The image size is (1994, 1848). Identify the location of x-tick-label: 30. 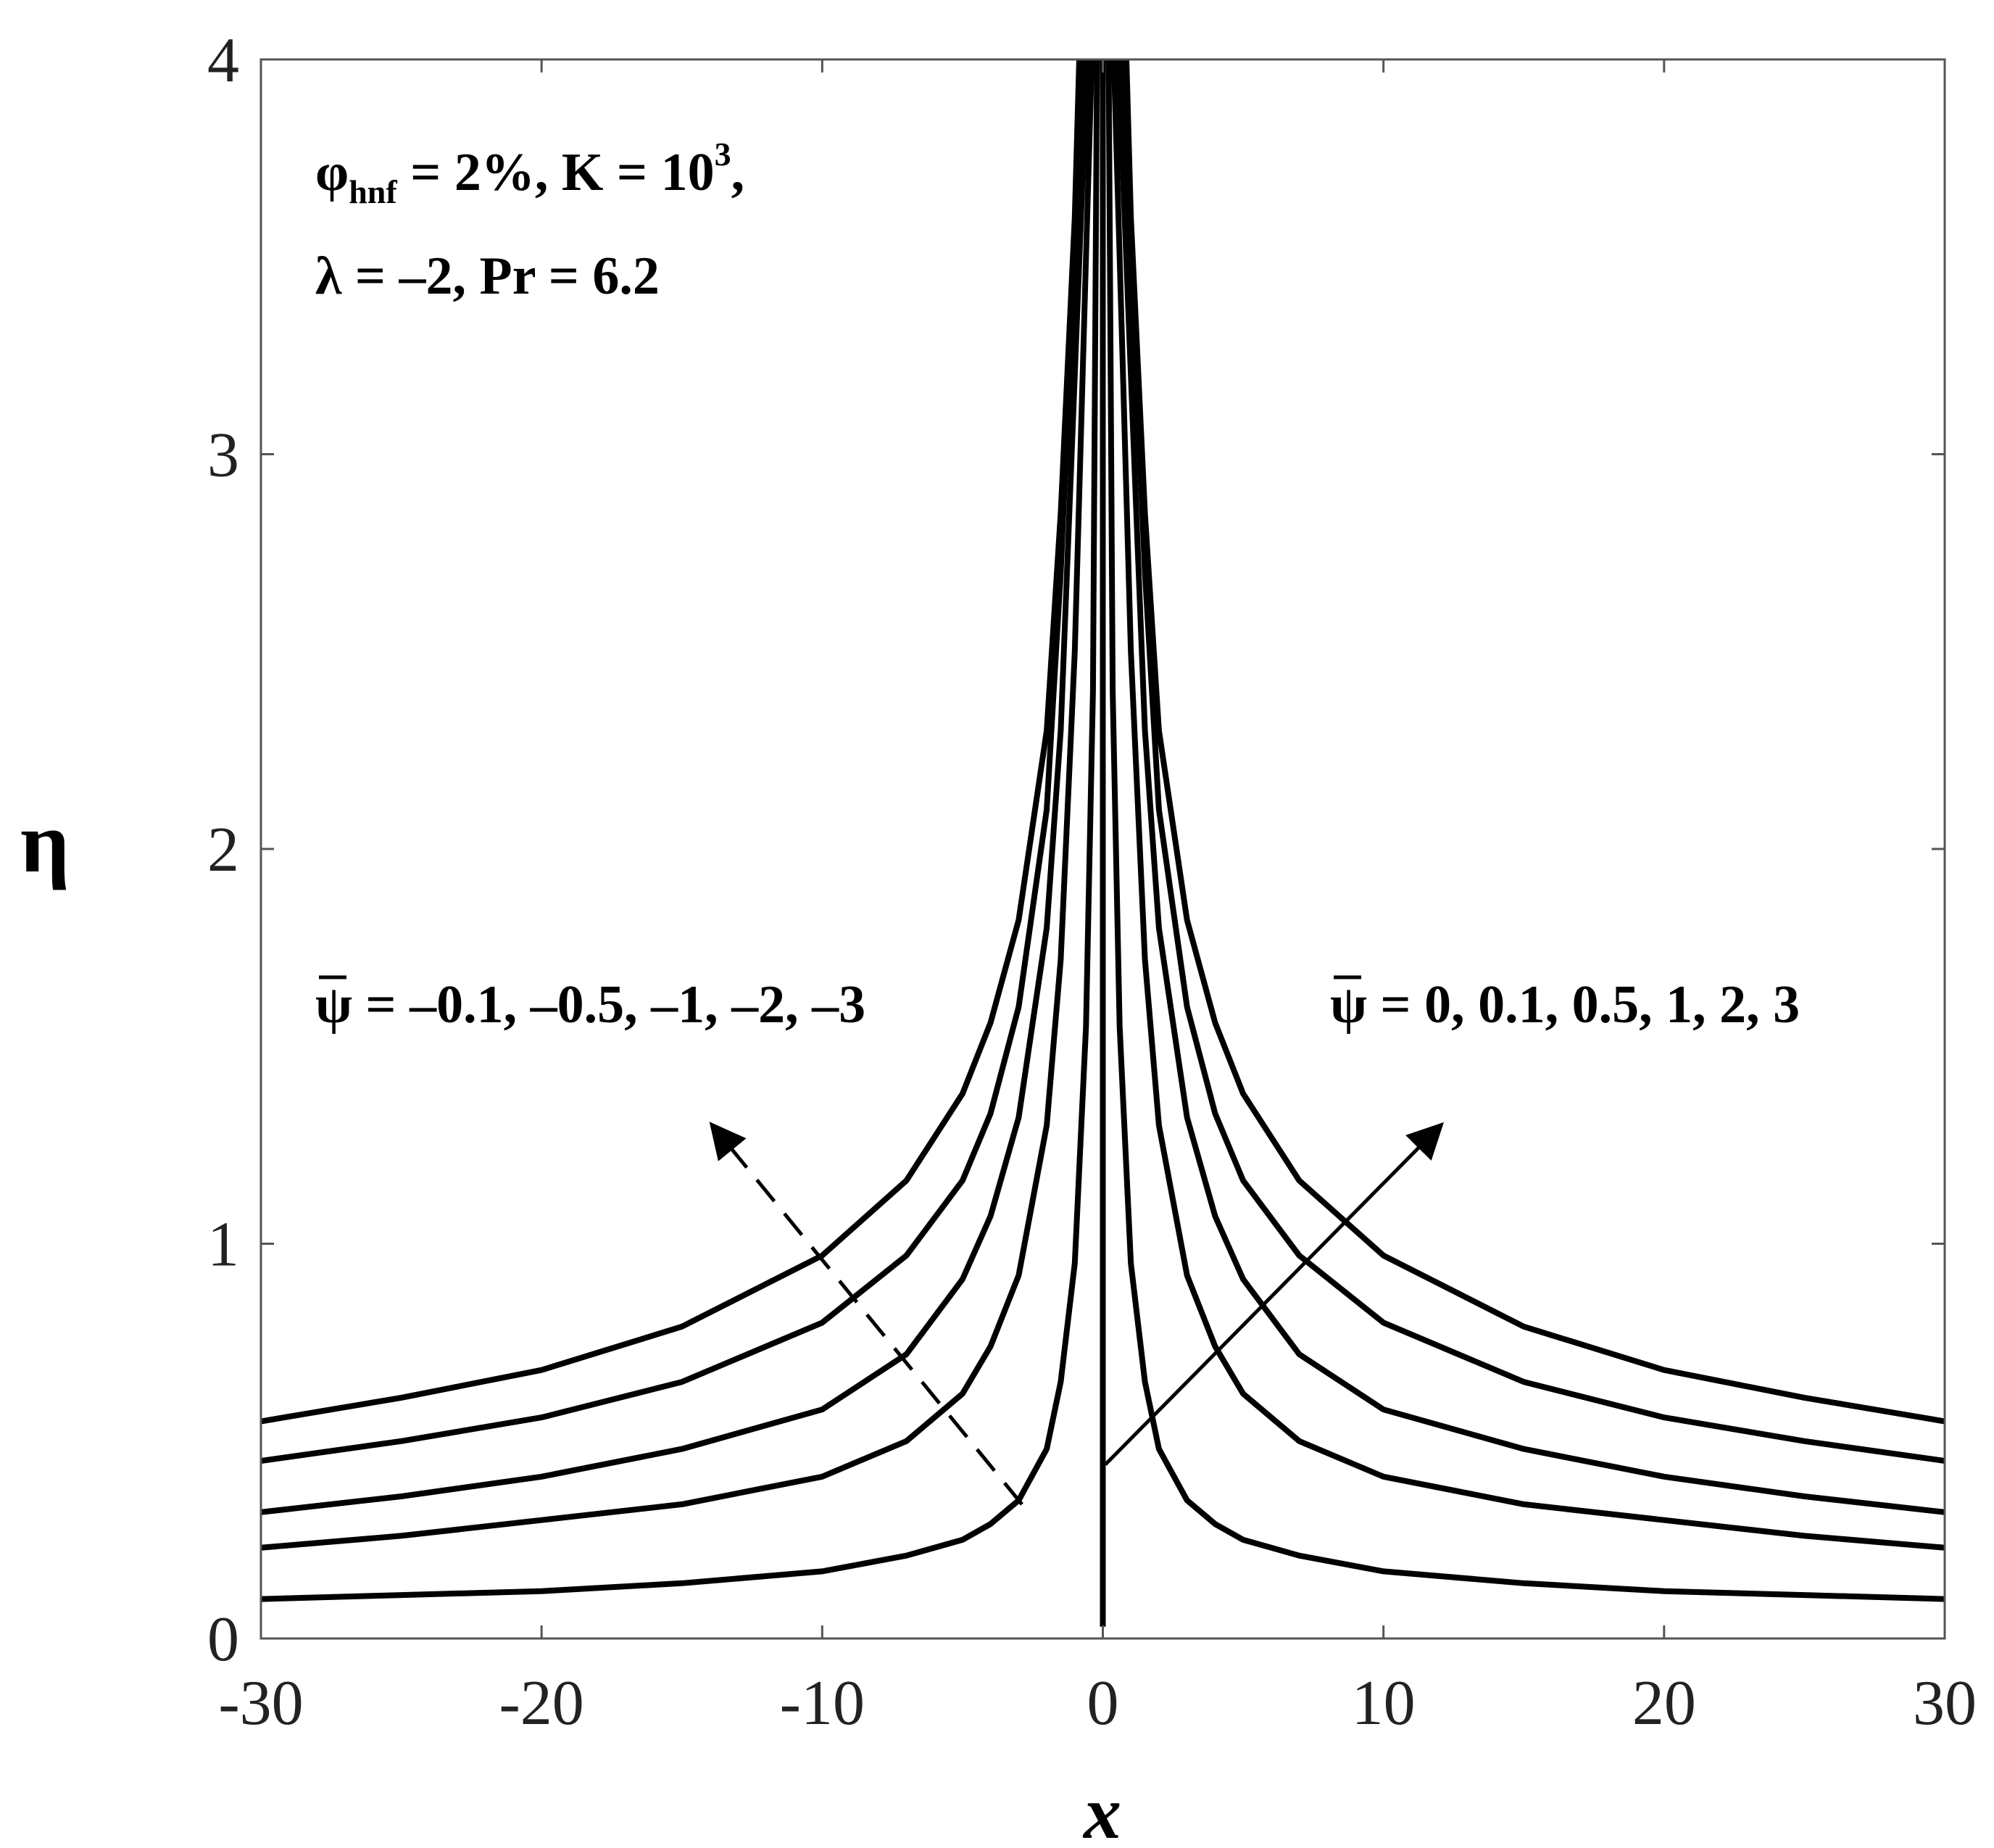
(1945, 1703).